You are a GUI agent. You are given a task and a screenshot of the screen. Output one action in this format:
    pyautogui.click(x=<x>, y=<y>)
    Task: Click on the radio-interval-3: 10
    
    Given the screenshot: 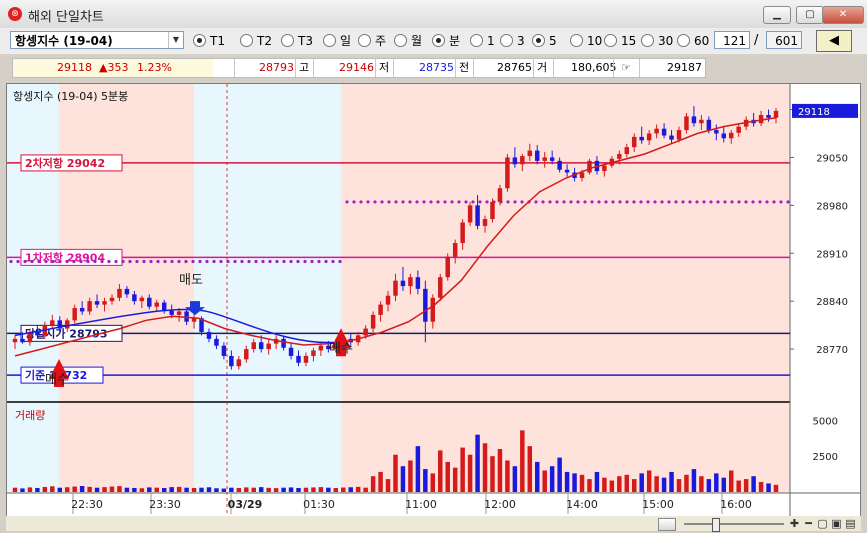 What is the action you would take?
    pyautogui.click(x=586, y=41)
    